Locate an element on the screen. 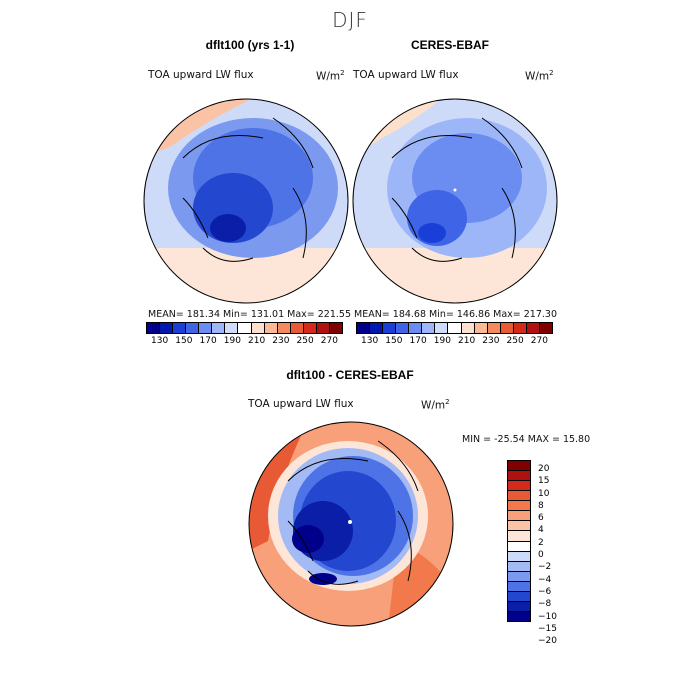  diff-colorbar-tick-label: −10 is located at coordinates (547, 616).